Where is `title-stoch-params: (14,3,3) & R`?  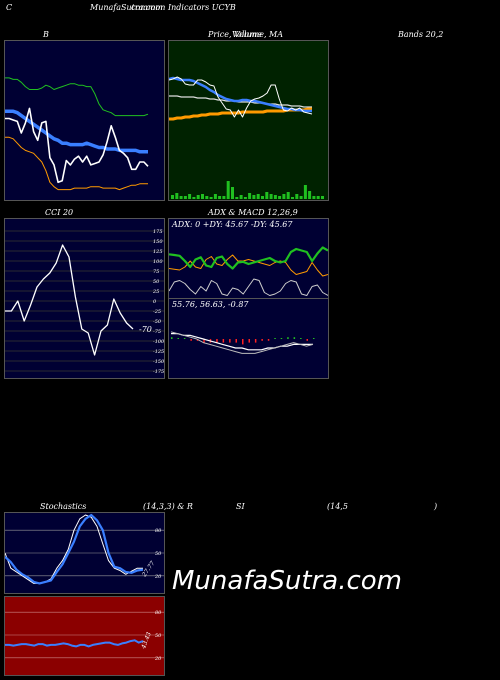 title-stoch-params: (14,3,3) & R is located at coordinates (168, 506).